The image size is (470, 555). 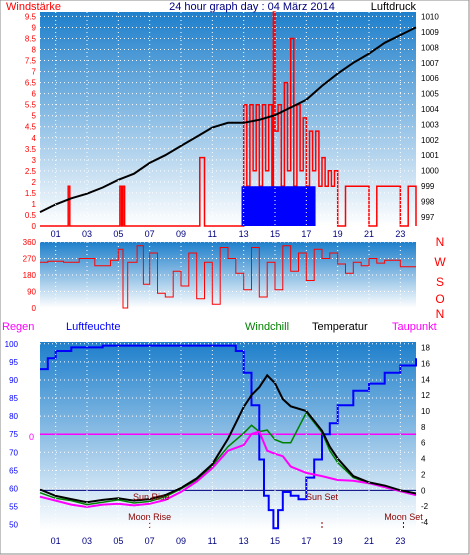 What do you see at coordinates (31, 121) in the screenshot?
I see `wind-y-ticks: 0 0.5 1 1.5 2 2.5 3 3.5 4 4.5 5 5.5 6 6.5 7 7.5 8 8.5 9 9.5` at bounding box center [31, 121].